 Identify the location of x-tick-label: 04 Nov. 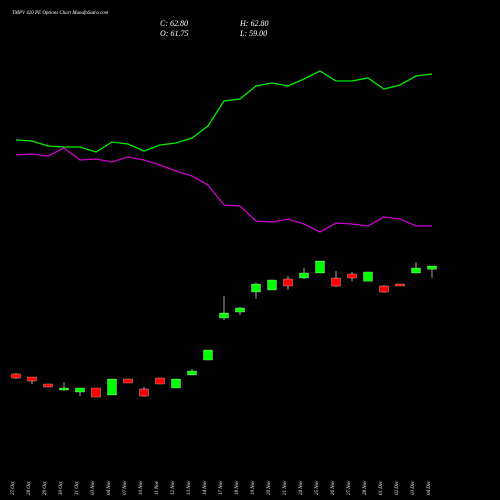
(109, 487).